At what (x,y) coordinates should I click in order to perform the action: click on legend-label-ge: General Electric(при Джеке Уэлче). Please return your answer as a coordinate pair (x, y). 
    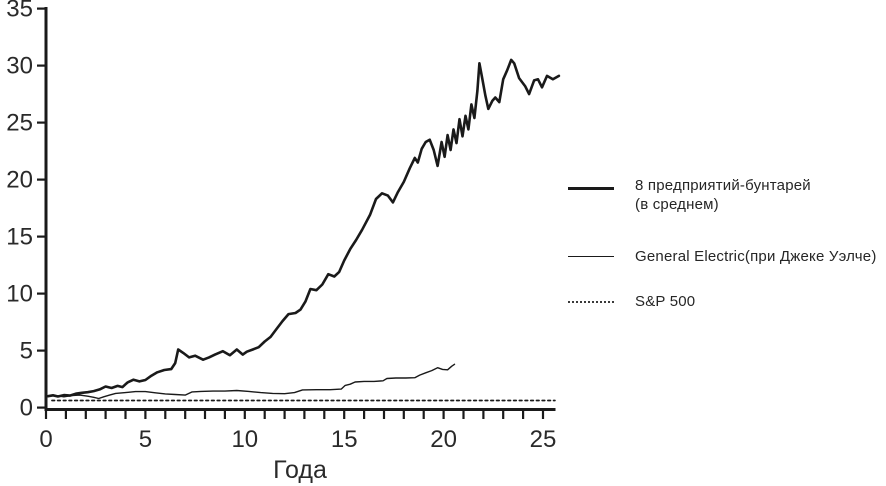
    Looking at the image, I should click on (756, 256).